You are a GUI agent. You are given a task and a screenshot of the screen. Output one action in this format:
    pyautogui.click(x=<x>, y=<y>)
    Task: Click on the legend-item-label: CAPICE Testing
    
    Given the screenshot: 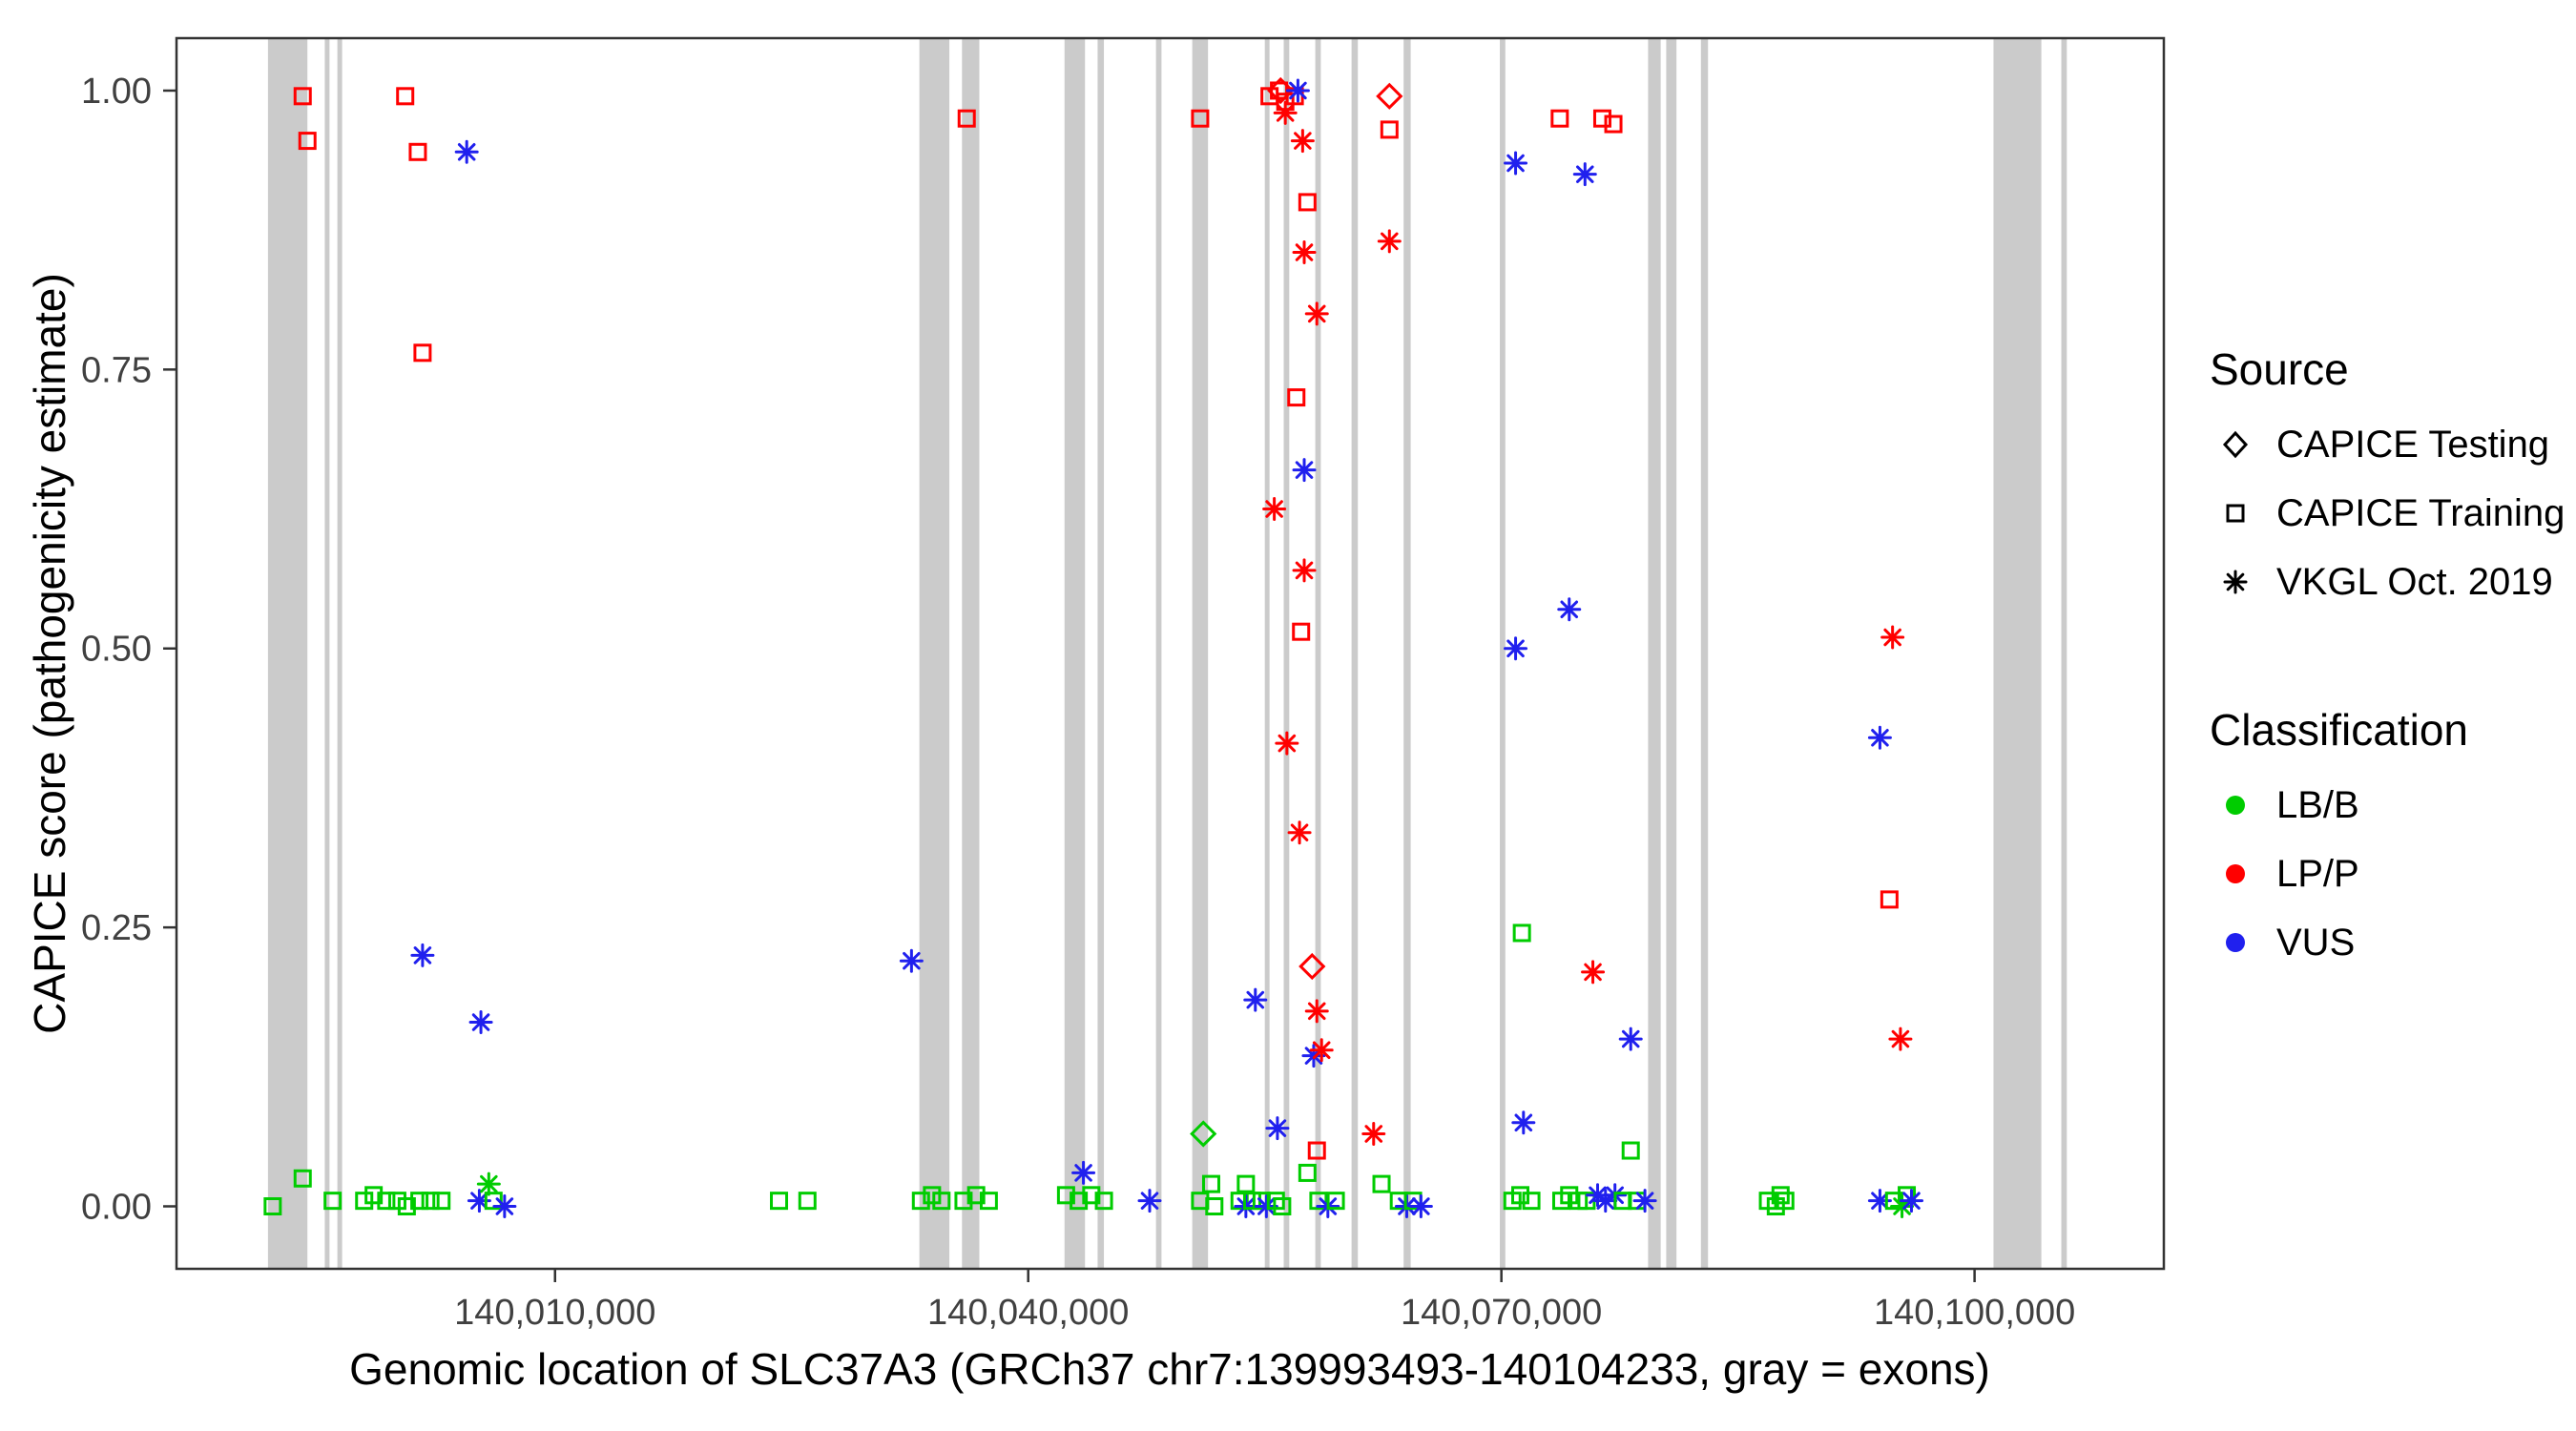 What is the action you would take?
    pyautogui.click(x=2413, y=444)
    